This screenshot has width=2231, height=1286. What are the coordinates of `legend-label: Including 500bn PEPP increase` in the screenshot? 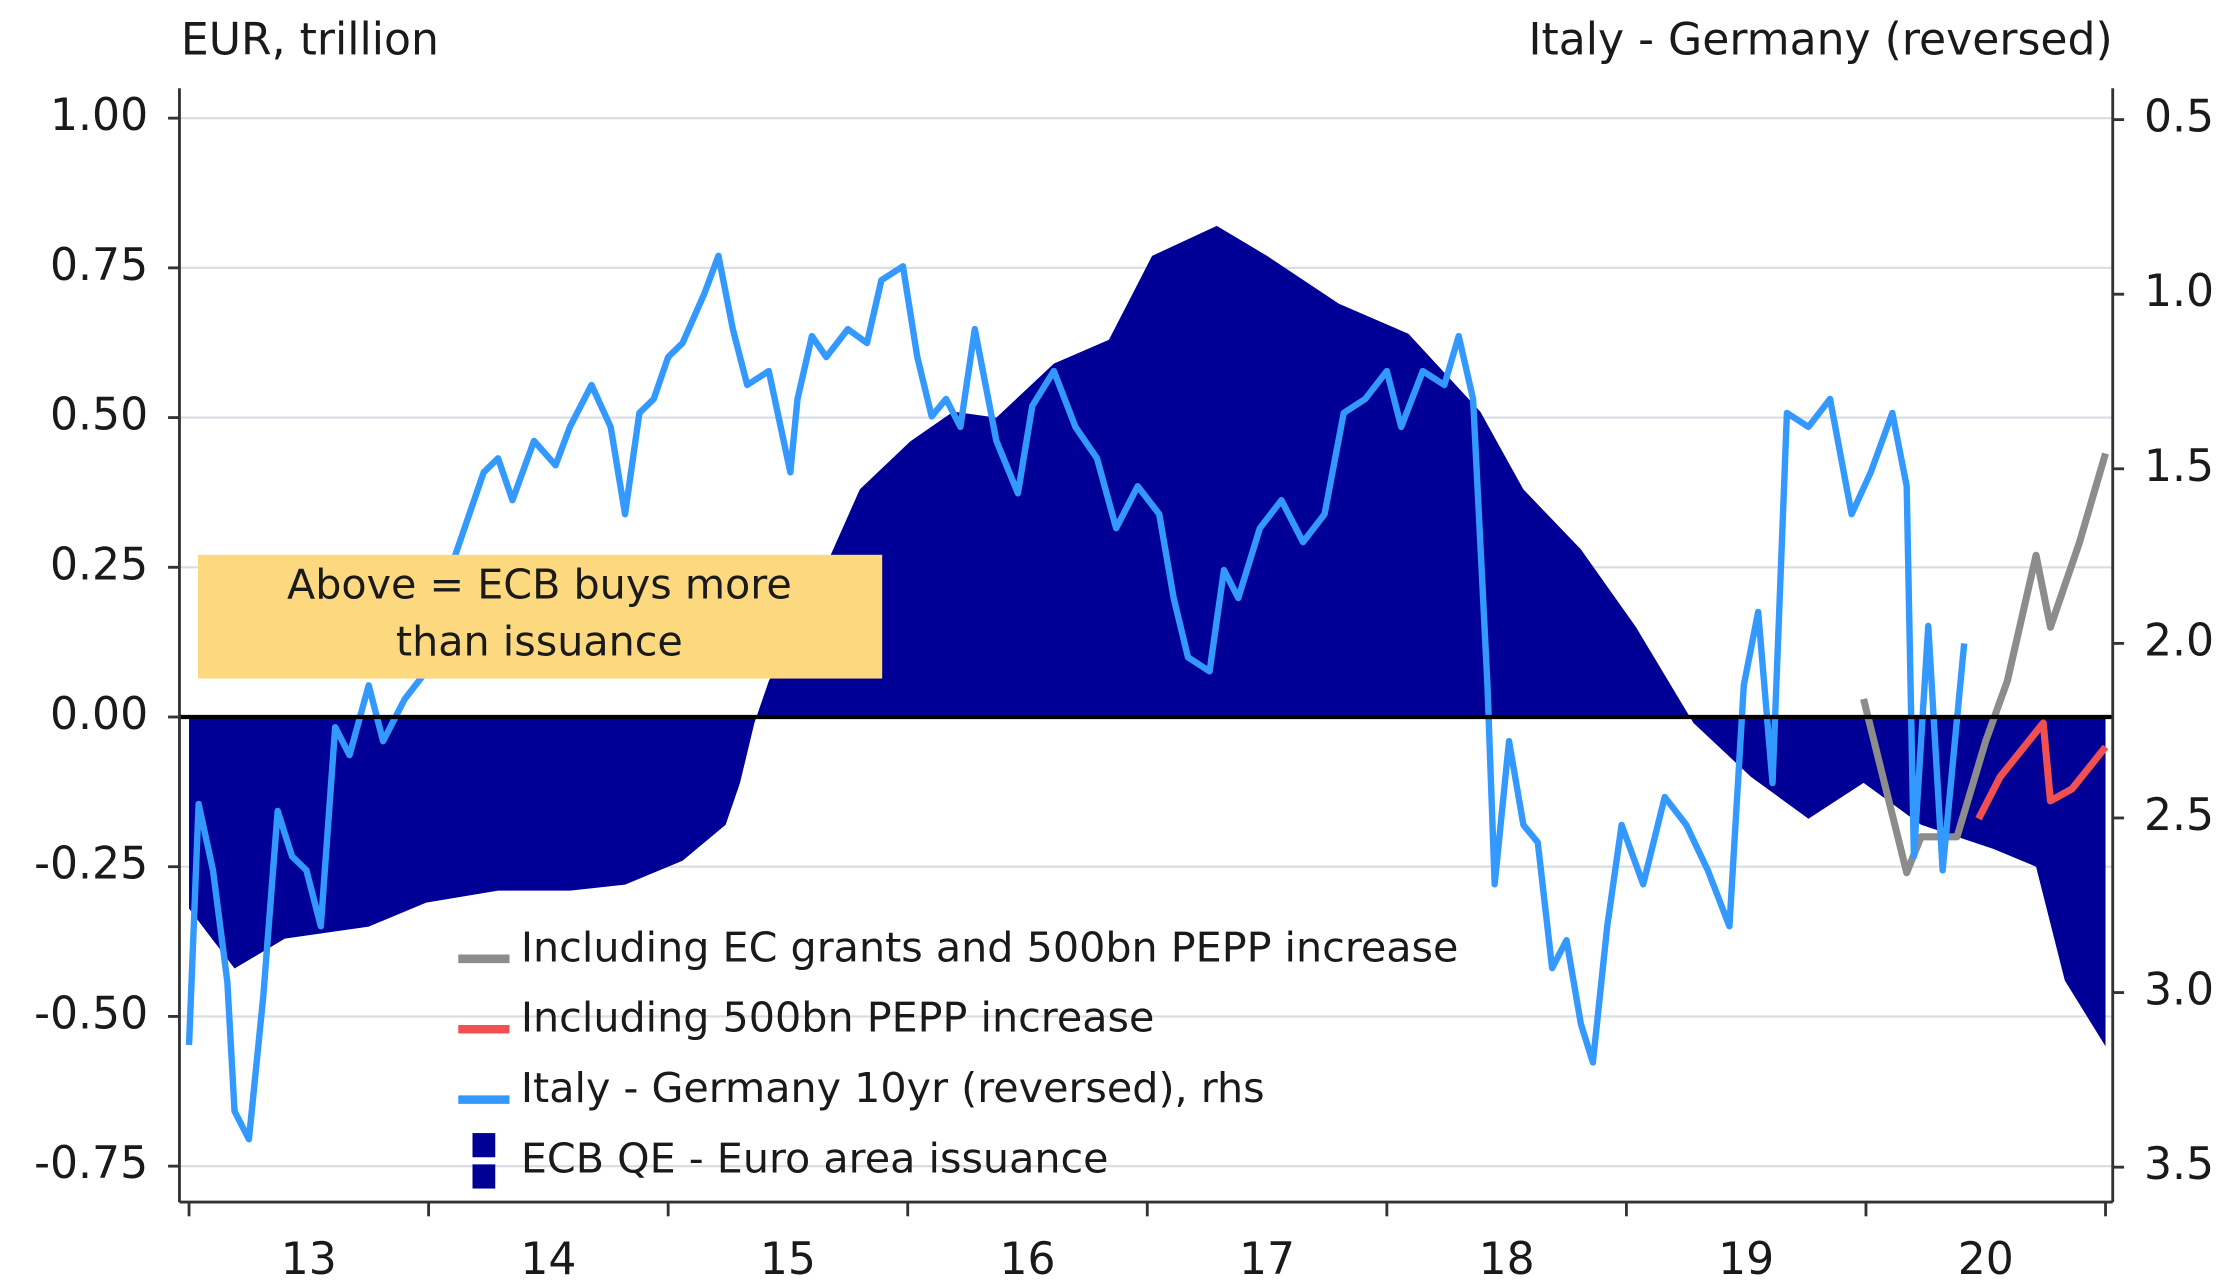 It's located at (838, 1018).